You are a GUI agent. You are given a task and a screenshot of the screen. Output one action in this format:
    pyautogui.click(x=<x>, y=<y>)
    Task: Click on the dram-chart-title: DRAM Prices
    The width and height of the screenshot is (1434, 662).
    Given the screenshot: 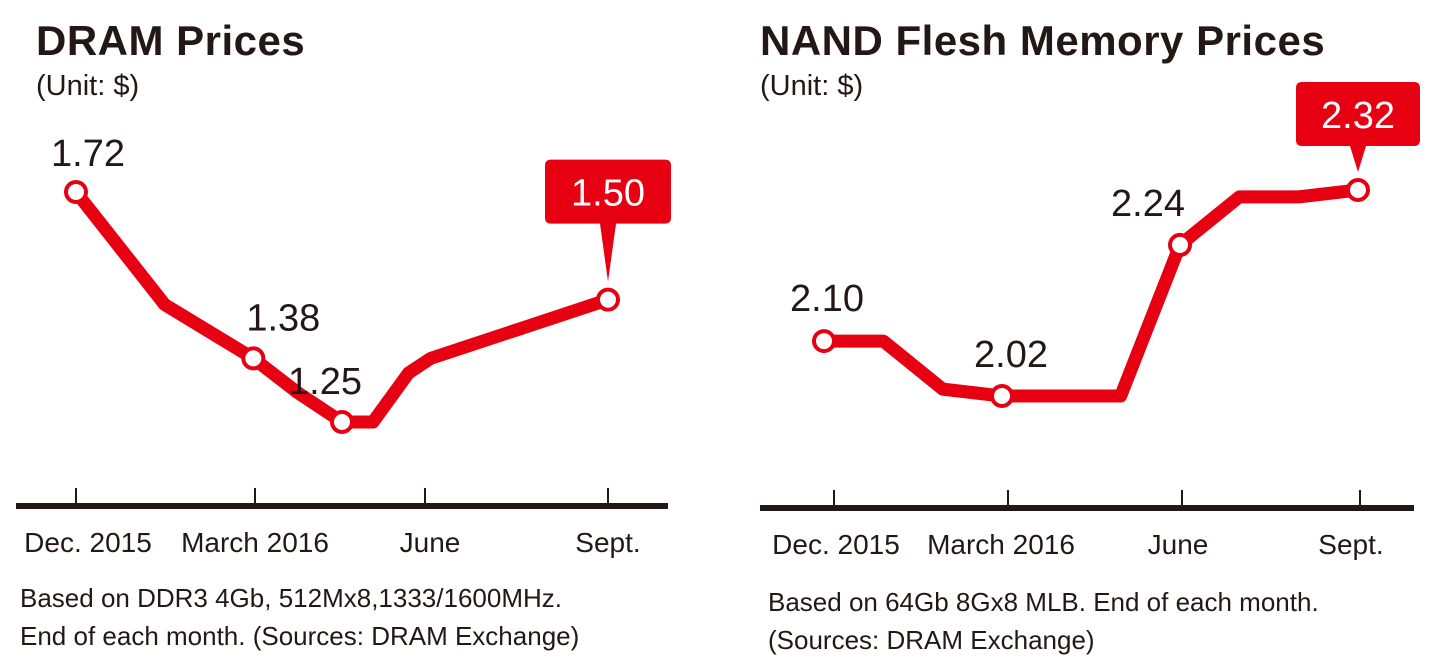 What is the action you would take?
    pyautogui.click(x=171, y=40)
    